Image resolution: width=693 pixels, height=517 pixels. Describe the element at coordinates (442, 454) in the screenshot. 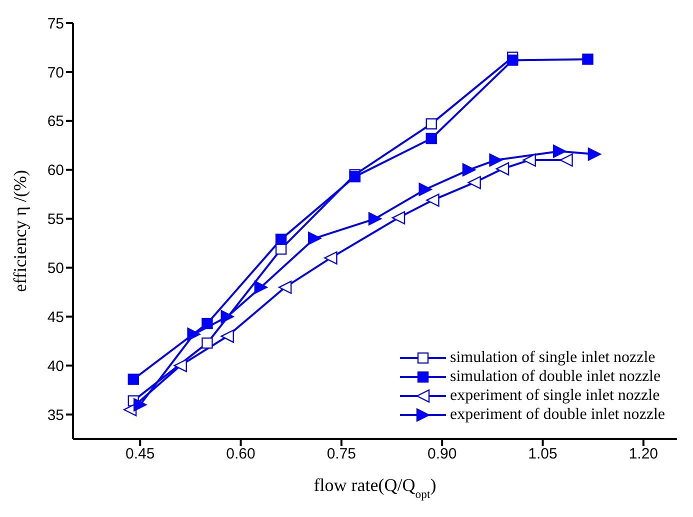

I see `x-tick-label: 0.90` at that location.